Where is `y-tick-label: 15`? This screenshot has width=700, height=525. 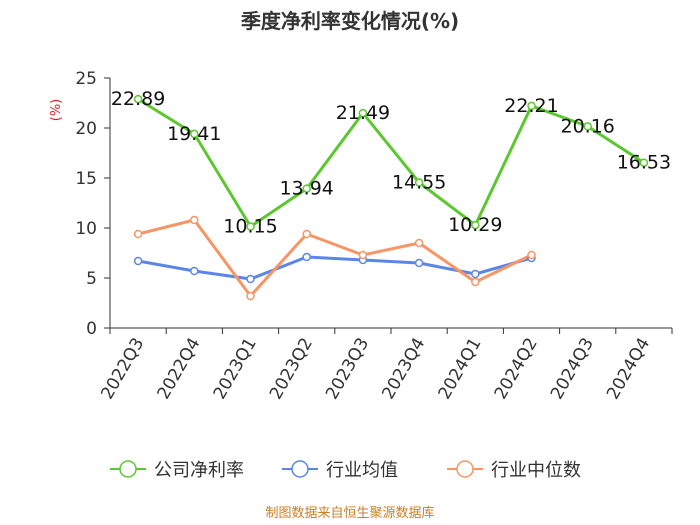 y-tick-label: 15 is located at coordinates (86, 179).